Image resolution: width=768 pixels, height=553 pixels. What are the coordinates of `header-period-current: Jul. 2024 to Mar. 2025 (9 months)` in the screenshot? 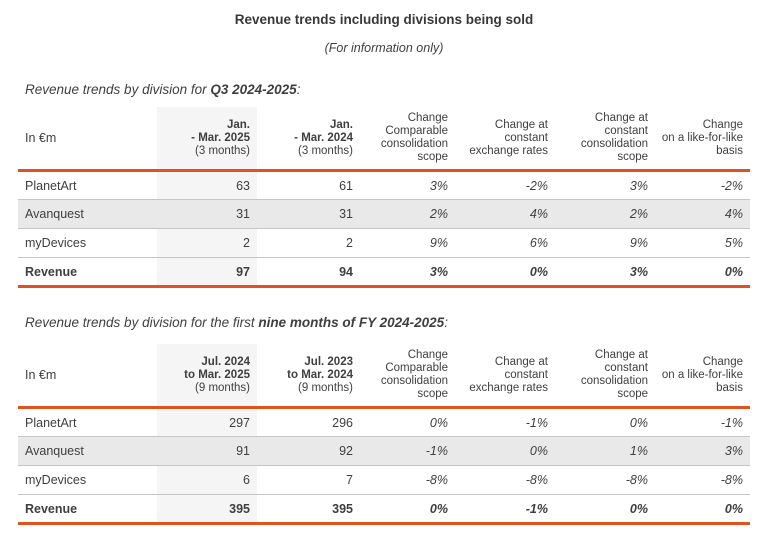 It's located at (207, 376).